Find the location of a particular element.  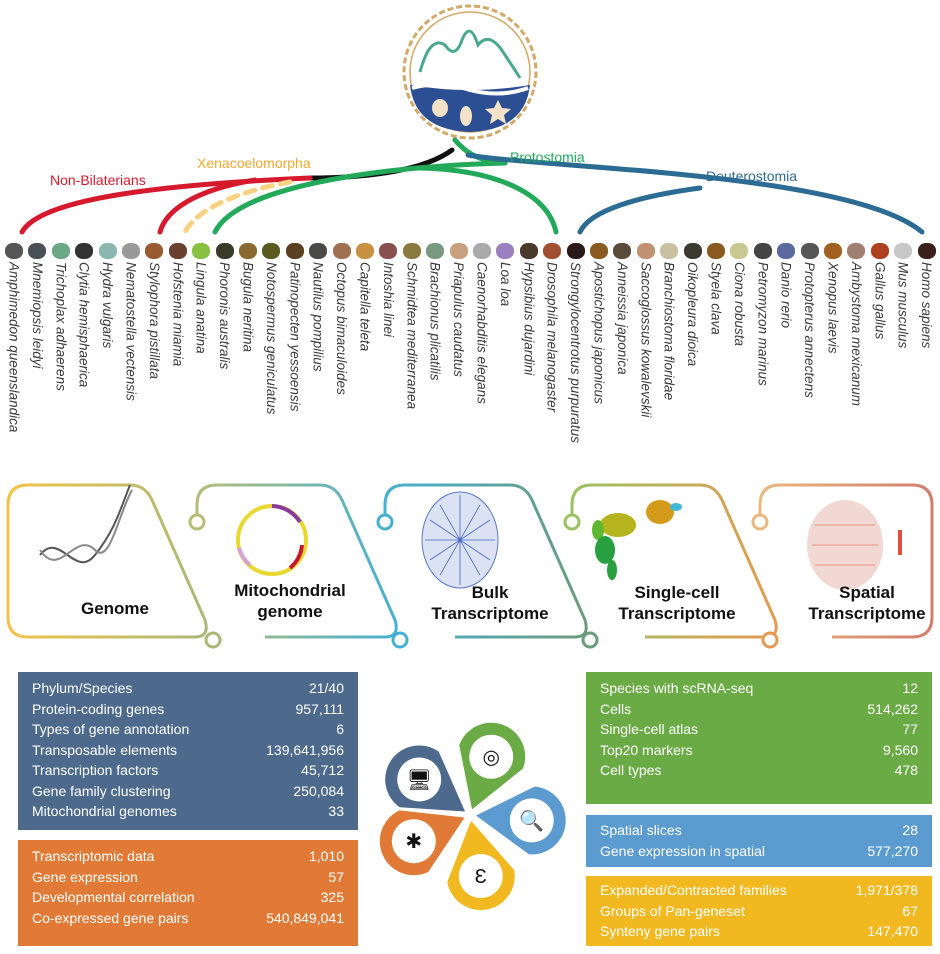

branch-stylophora is located at coordinates (207, 206).